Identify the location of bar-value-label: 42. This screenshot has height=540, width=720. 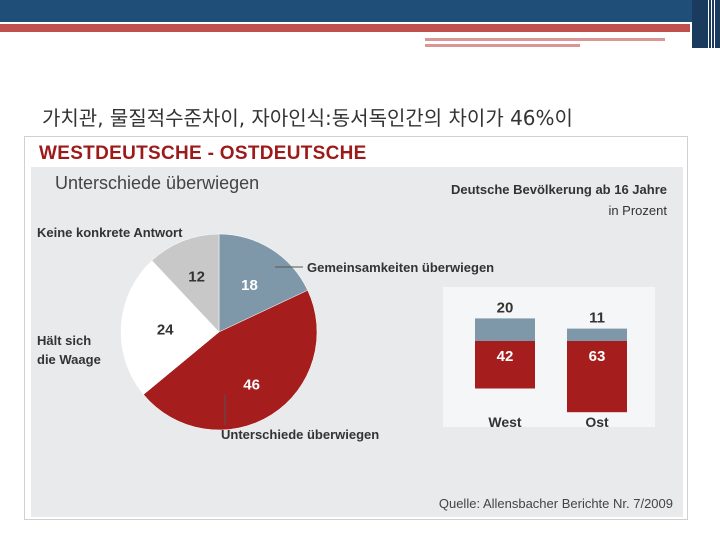
(505, 356).